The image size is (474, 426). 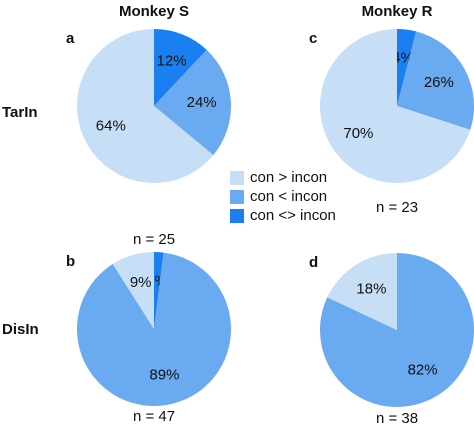 I want to click on data-label: 12%, so click(x=172, y=61).